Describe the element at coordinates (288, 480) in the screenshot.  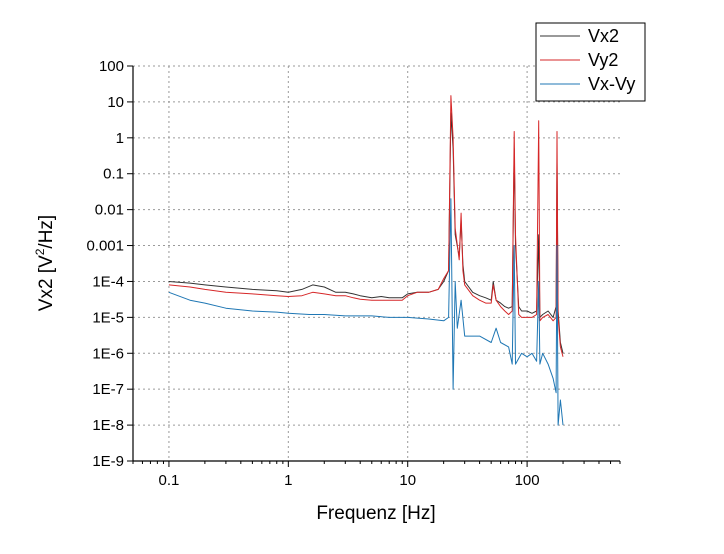
I see `x-tick-label: 1` at that location.